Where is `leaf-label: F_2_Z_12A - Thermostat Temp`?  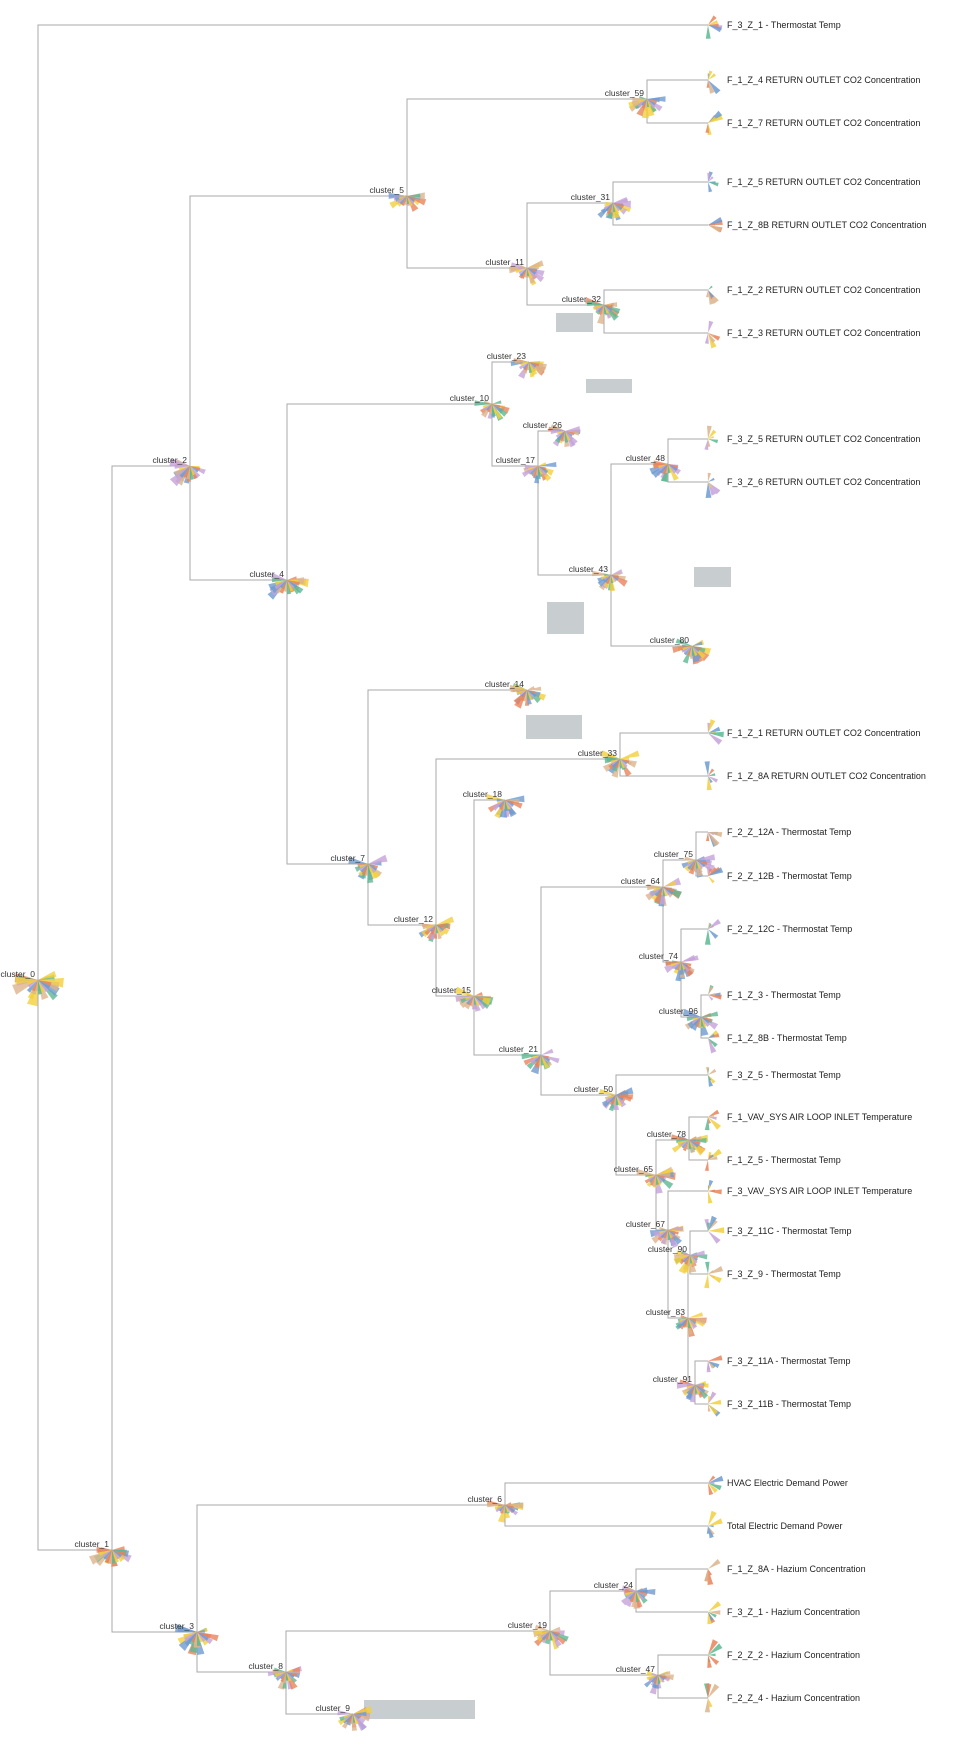
leaf-label: F_2_Z_12A - Thermostat Temp is located at coordinates (789, 832).